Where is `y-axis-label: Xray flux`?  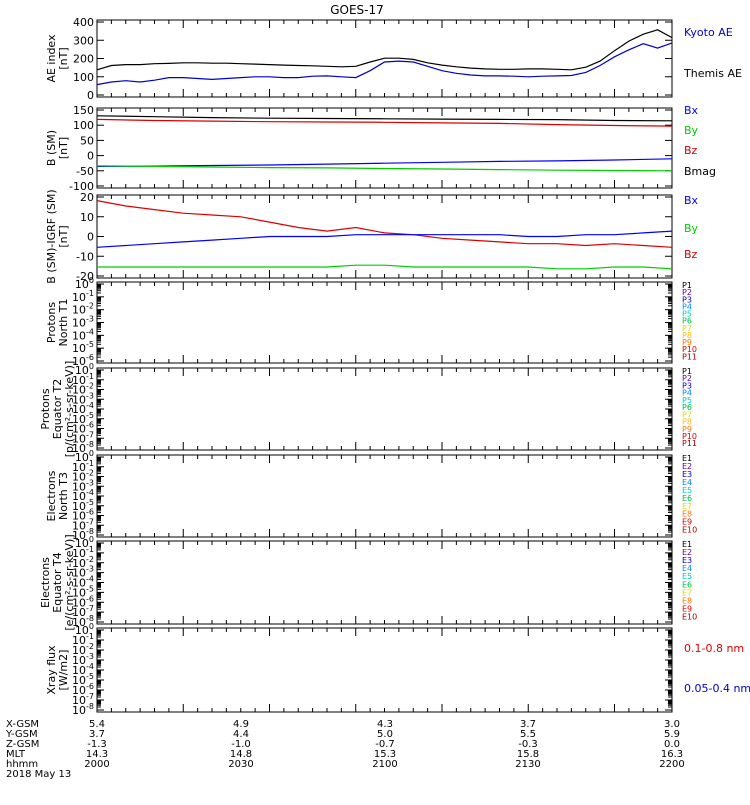
y-axis-label: Xray flux is located at coordinates (51, 670).